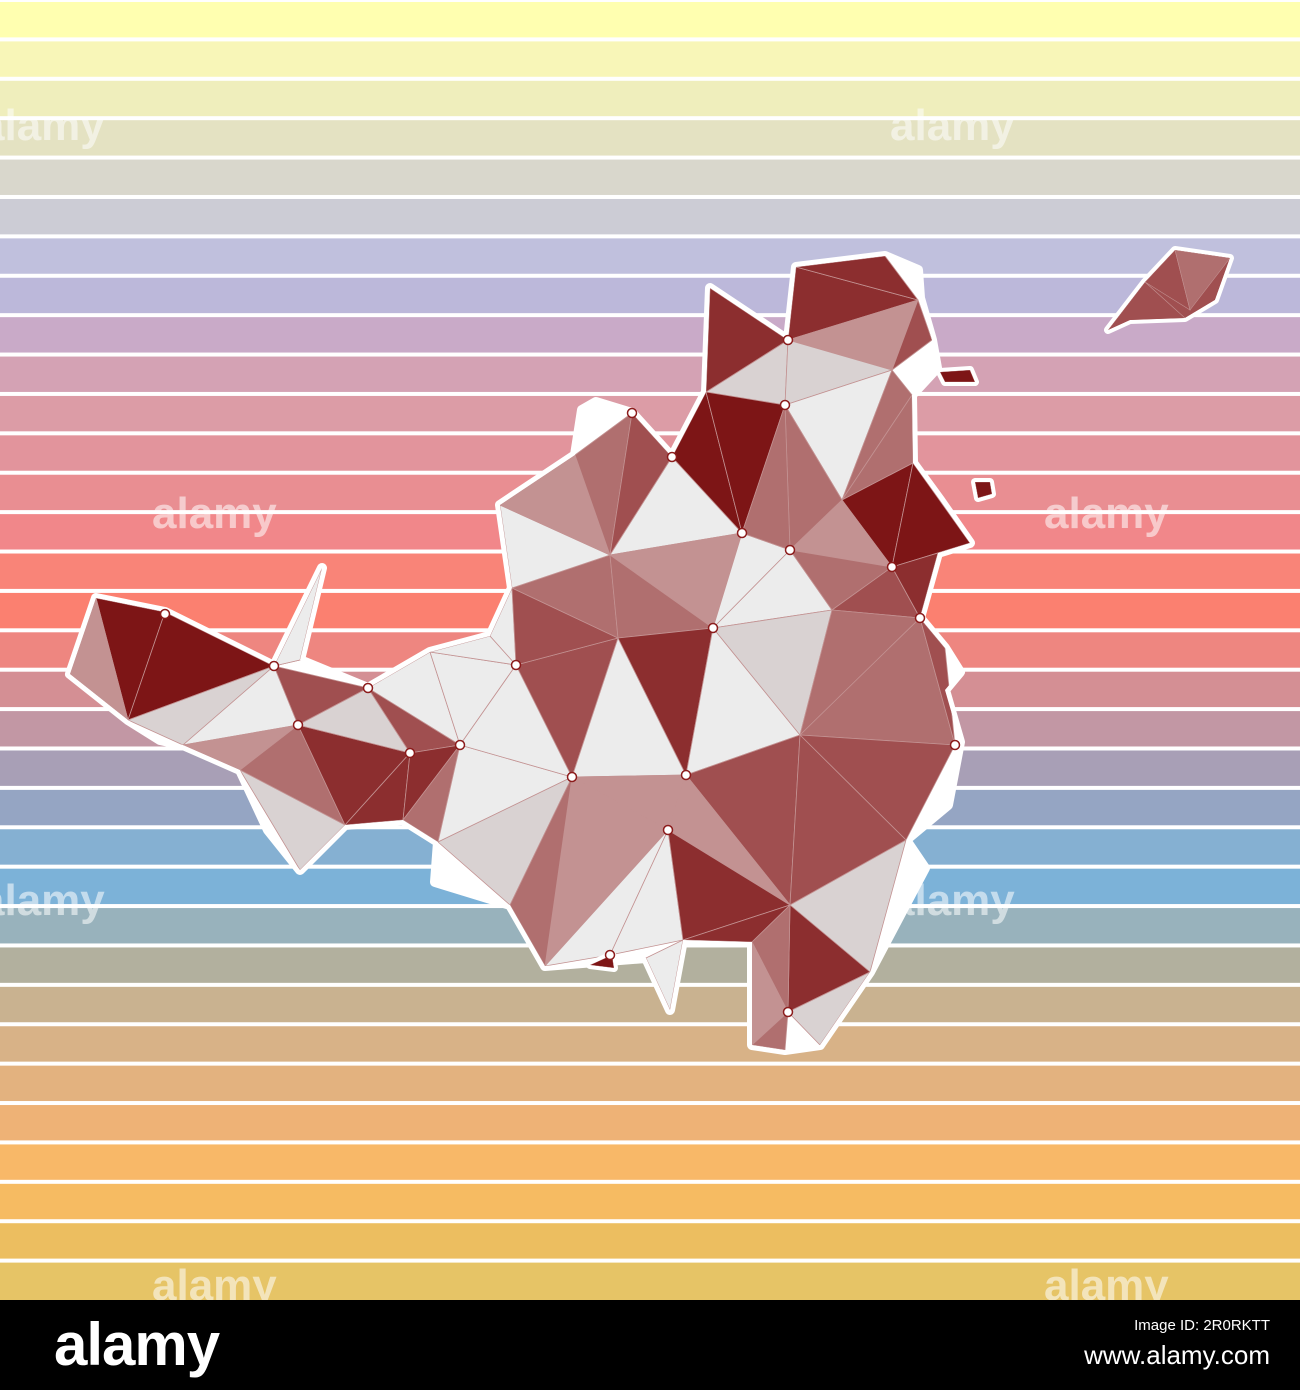  I want to click on stock-footer: alamy Image ID: 2R0RKTT www.alamy.com, so click(650, 1345).